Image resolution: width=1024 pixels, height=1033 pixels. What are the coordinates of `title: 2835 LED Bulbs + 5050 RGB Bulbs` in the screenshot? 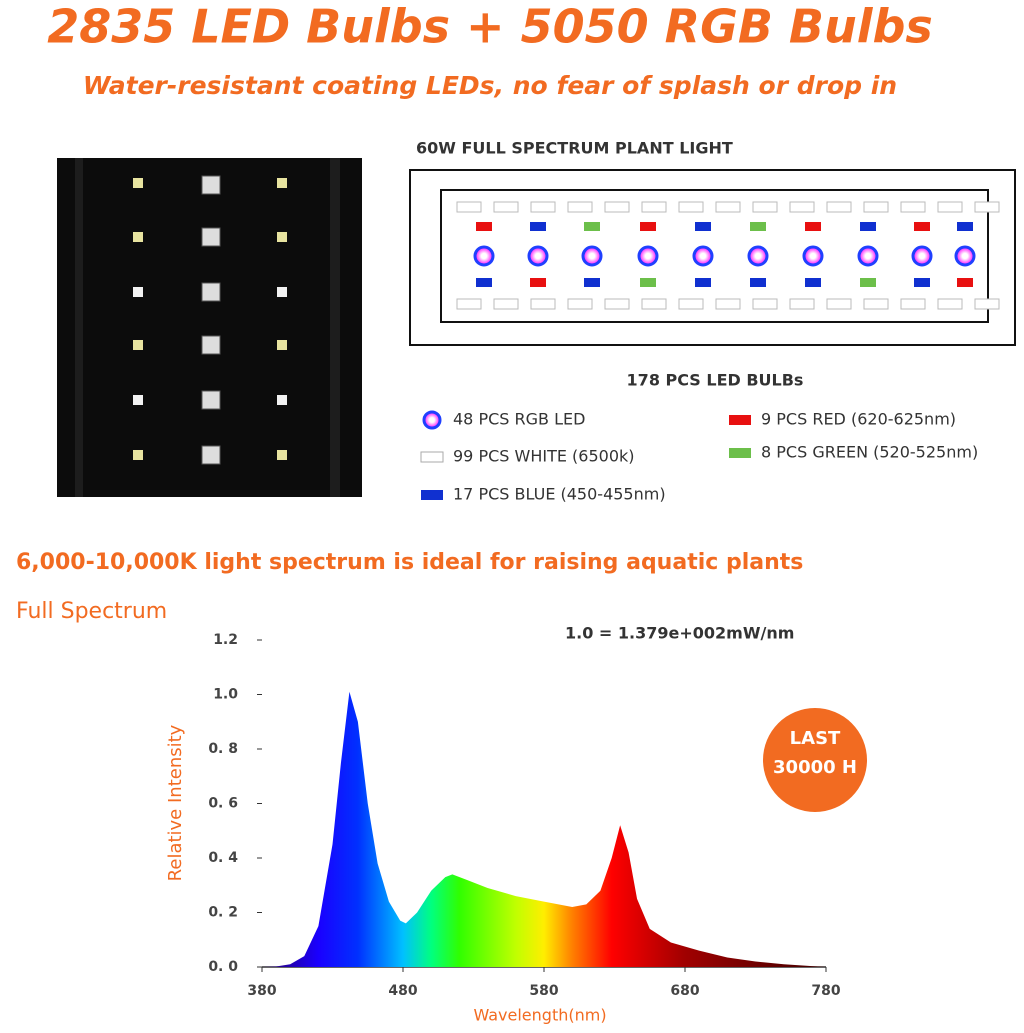 It's located at (490, 27).